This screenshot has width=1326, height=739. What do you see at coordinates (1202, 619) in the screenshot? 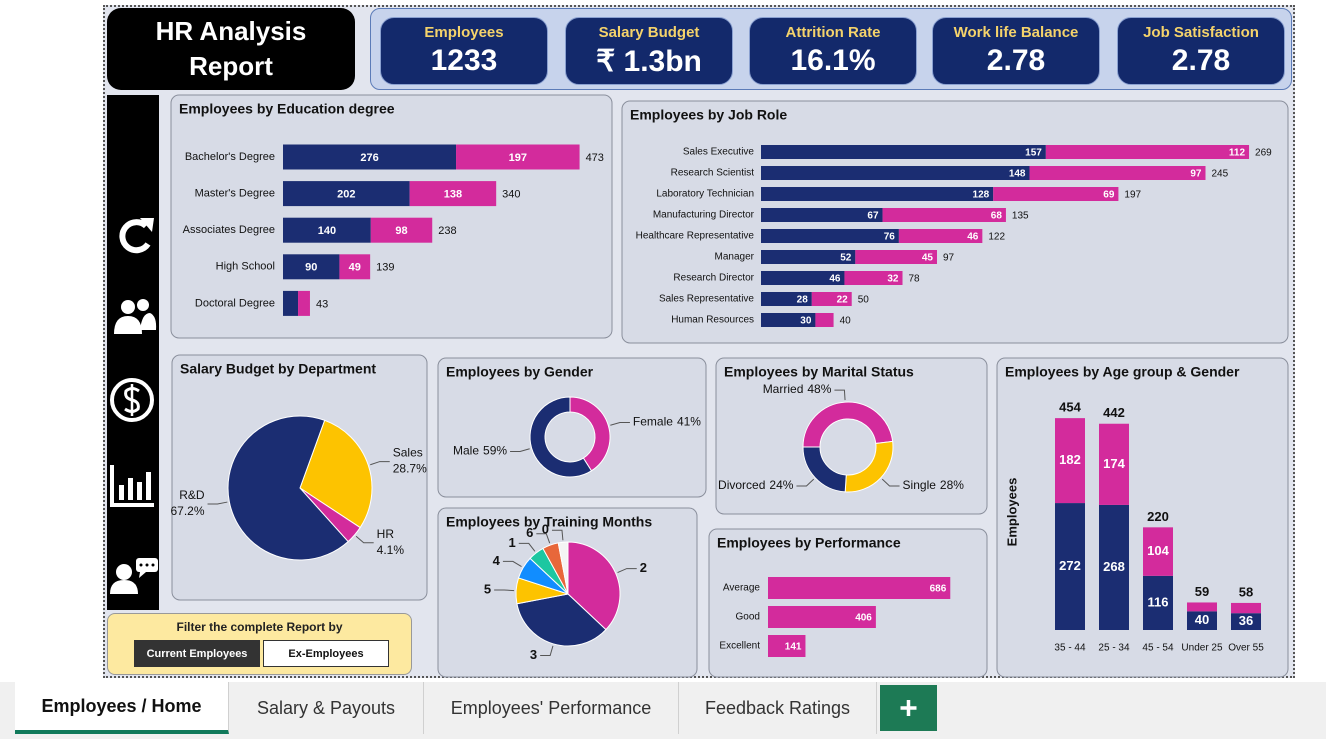
I see `data-label: 40` at bounding box center [1202, 619].